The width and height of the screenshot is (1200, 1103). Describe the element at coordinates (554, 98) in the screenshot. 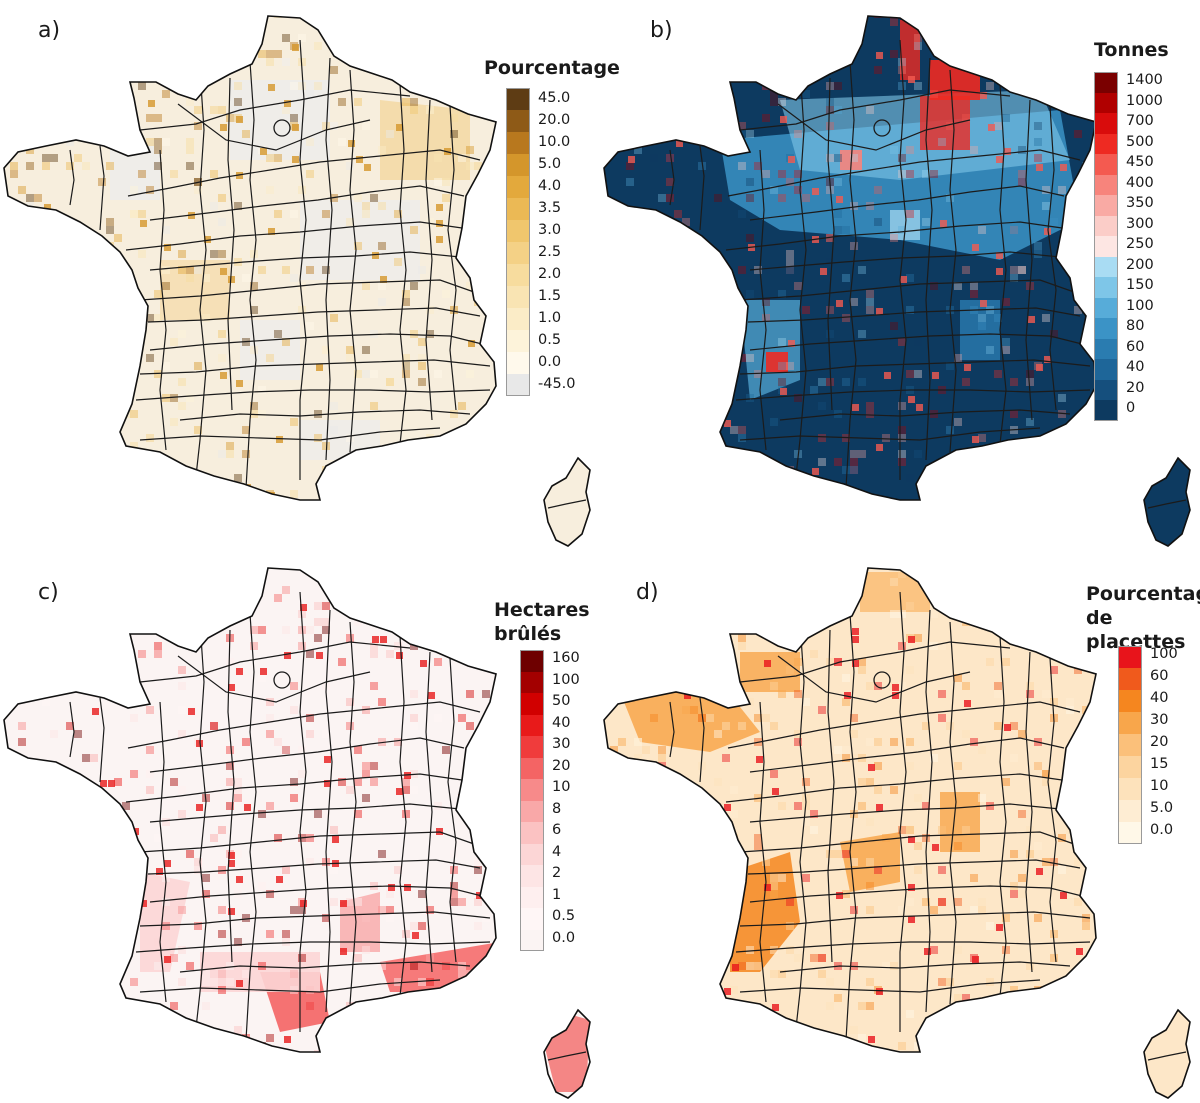

I see `legend-label: 45.0` at that location.